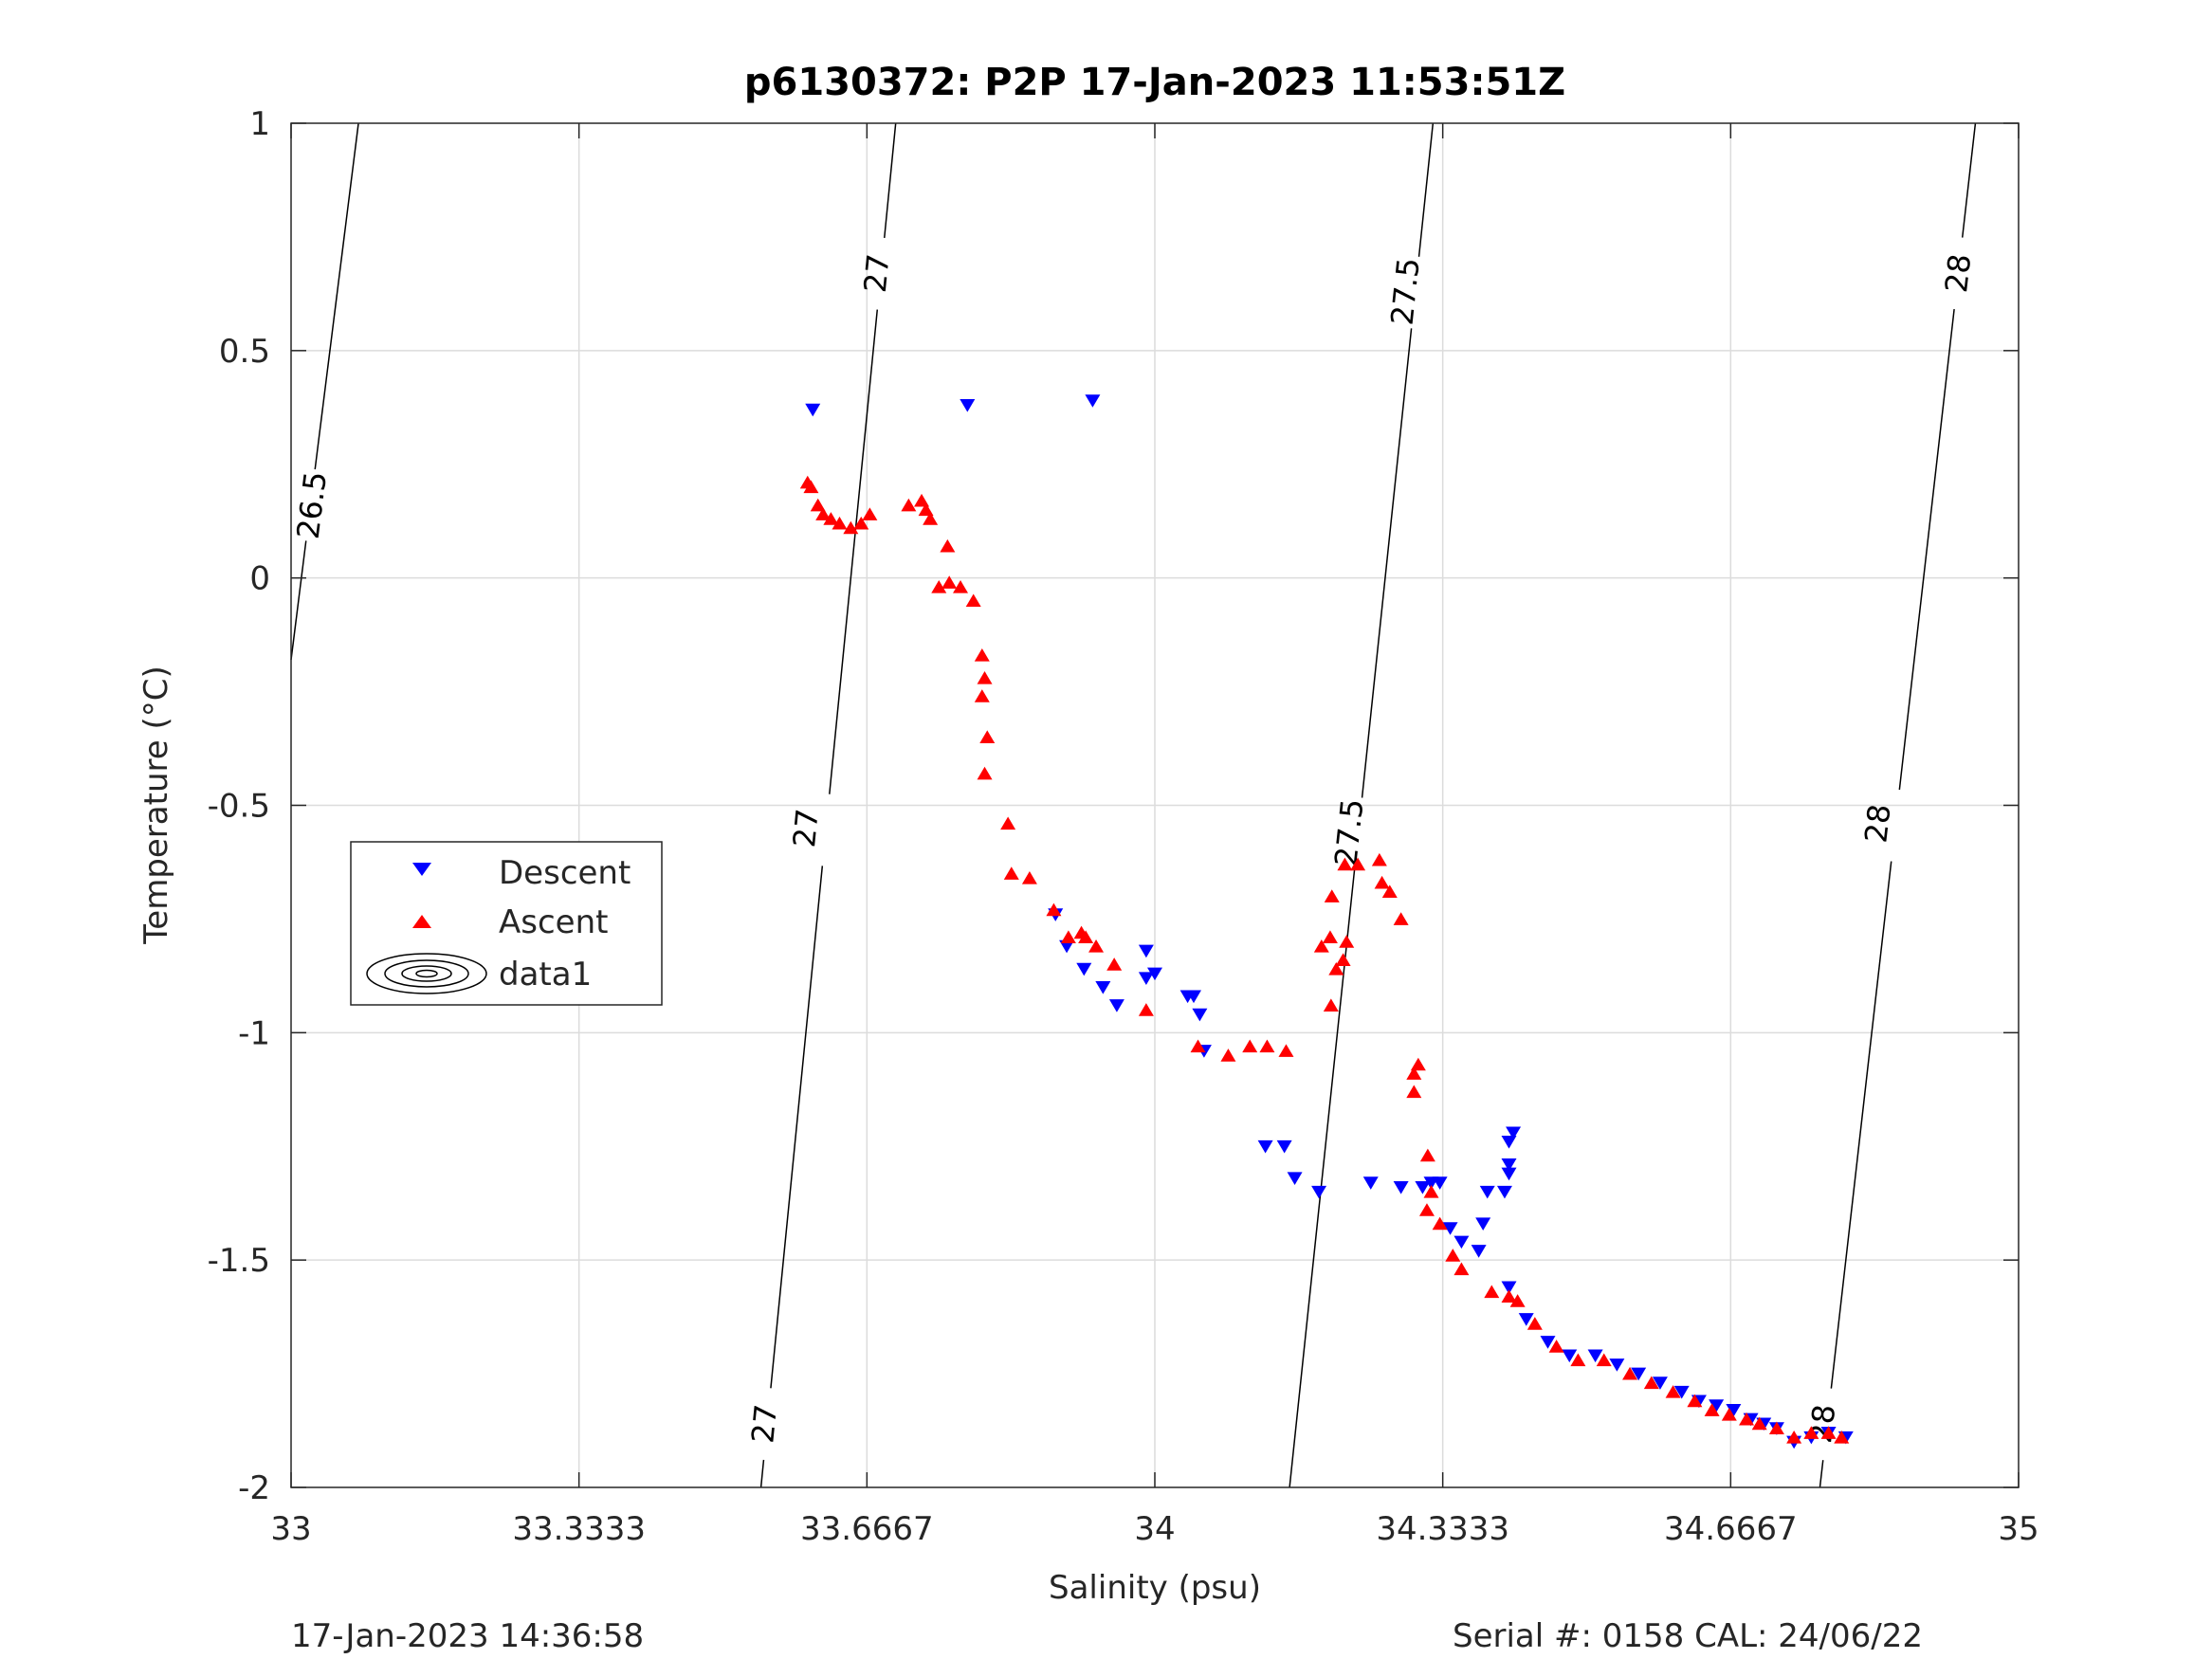 Image resolution: width=2212 pixels, height=1659 pixels. Describe the element at coordinates (239, 807) in the screenshot. I see `y-tick-label: -0.5` at that location.